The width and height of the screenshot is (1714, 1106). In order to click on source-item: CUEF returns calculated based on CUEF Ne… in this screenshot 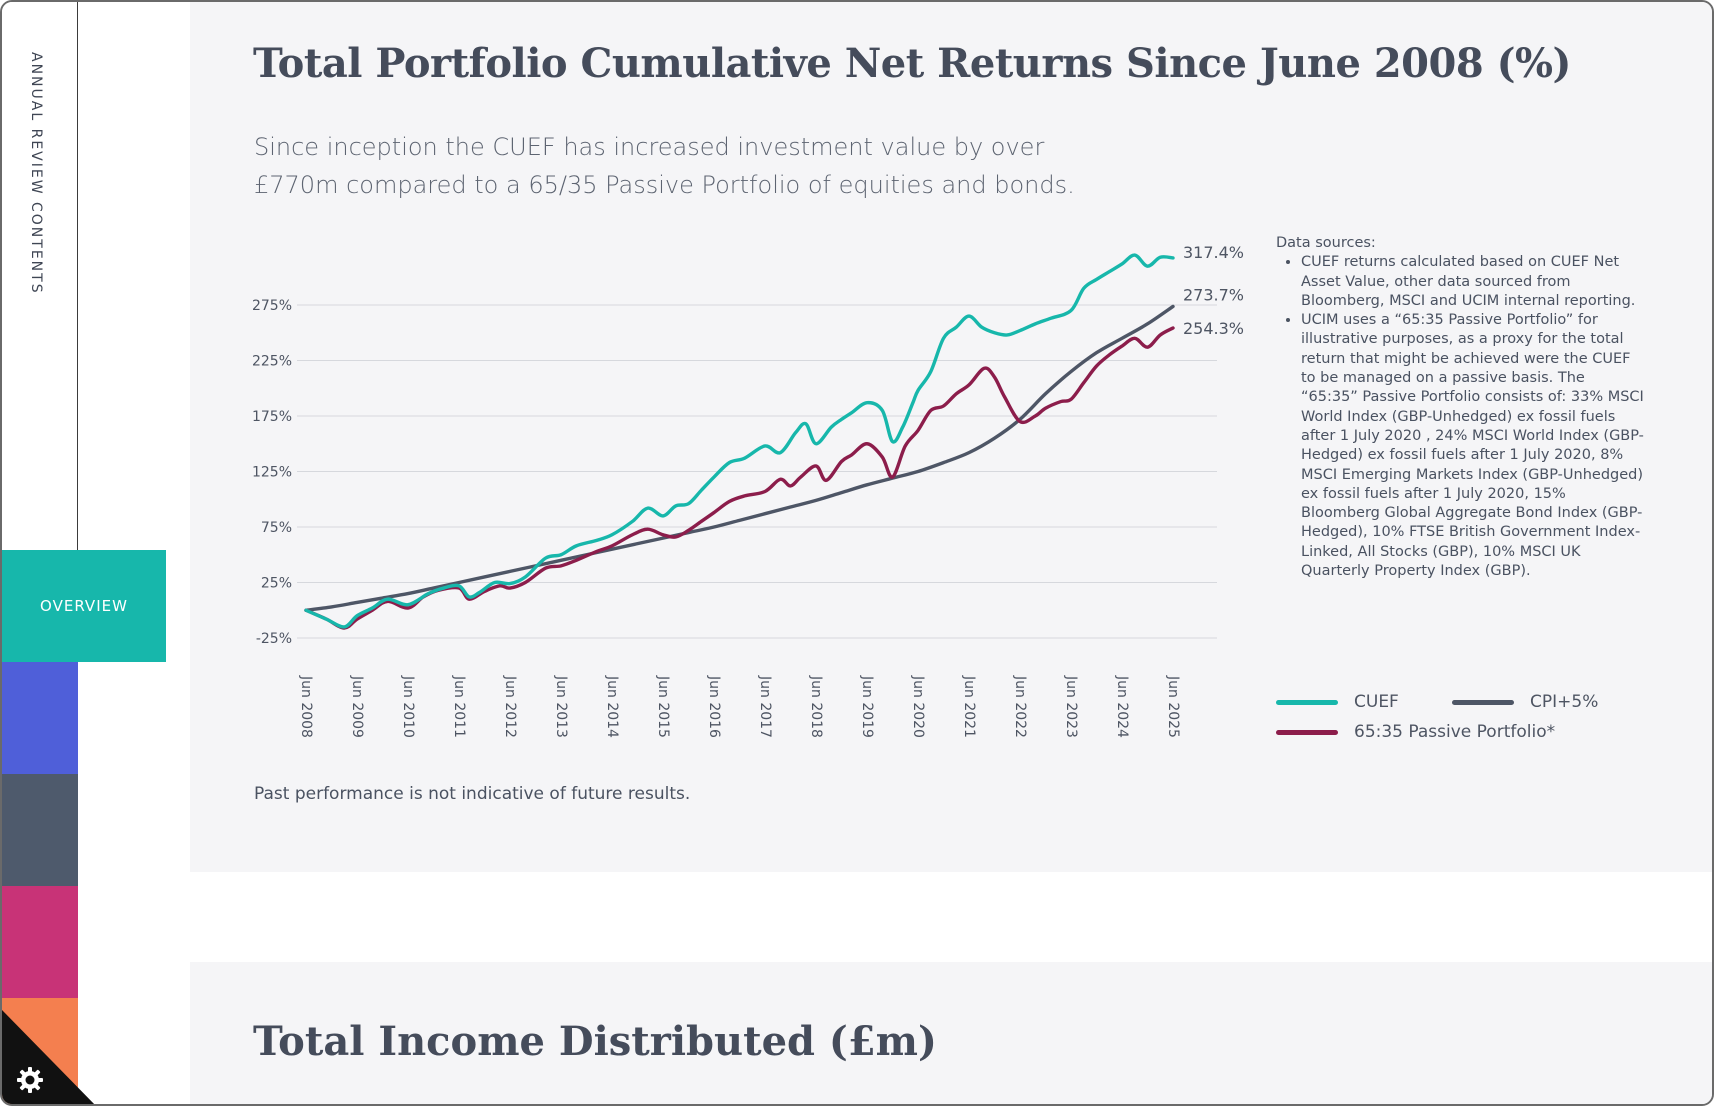, I will do `click(1473, 282)`.